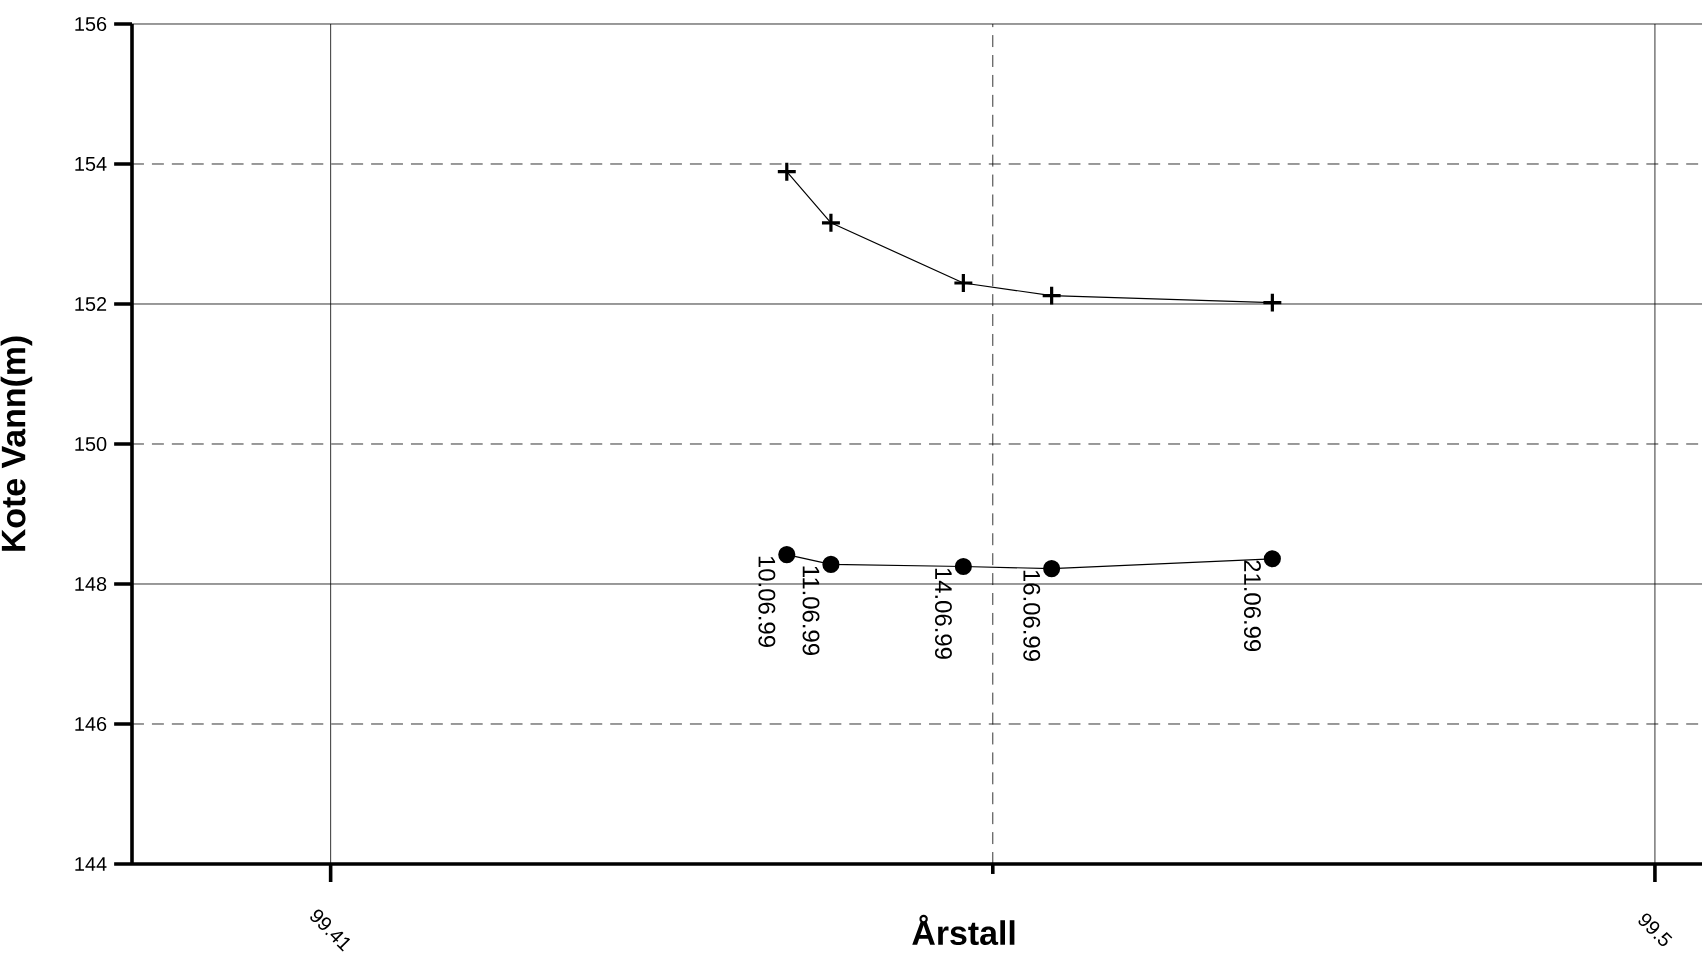  Describe the element at coordinates (91, 164) in the screenshot. I see `y-tick-label: 154` at that location.